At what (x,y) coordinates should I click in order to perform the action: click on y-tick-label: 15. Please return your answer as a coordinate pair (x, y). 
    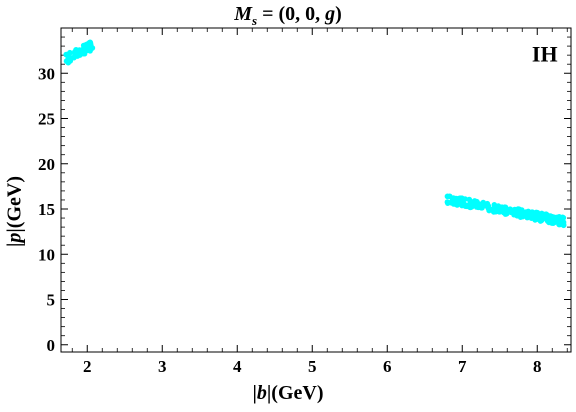
    Looking at the image, I should click on (46, 209).